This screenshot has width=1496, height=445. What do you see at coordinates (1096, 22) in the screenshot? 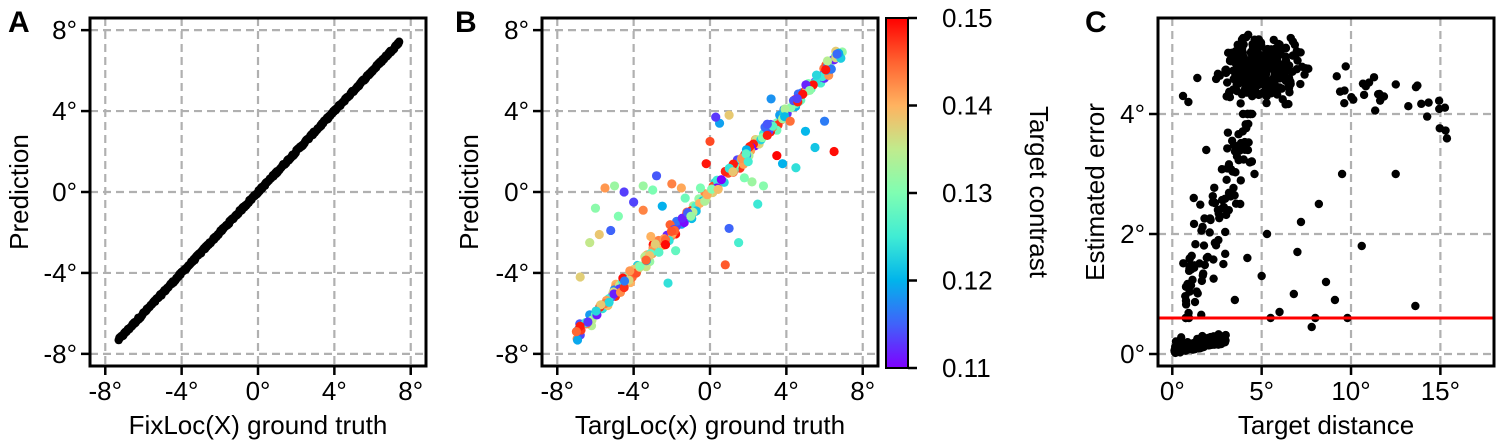
I see `panel-c-letter: C` at bounding box center [1096, 22].